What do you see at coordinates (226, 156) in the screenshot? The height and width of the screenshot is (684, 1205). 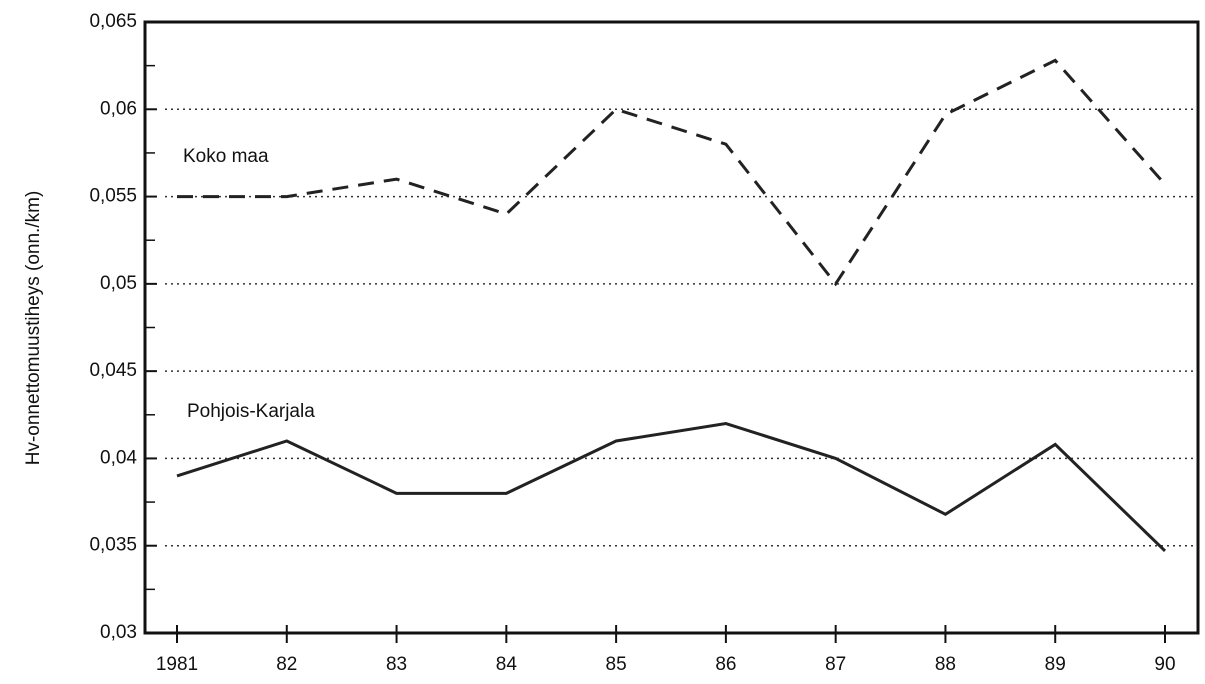 I see `series-label: Koko maa` at bounding box center [226, 156].